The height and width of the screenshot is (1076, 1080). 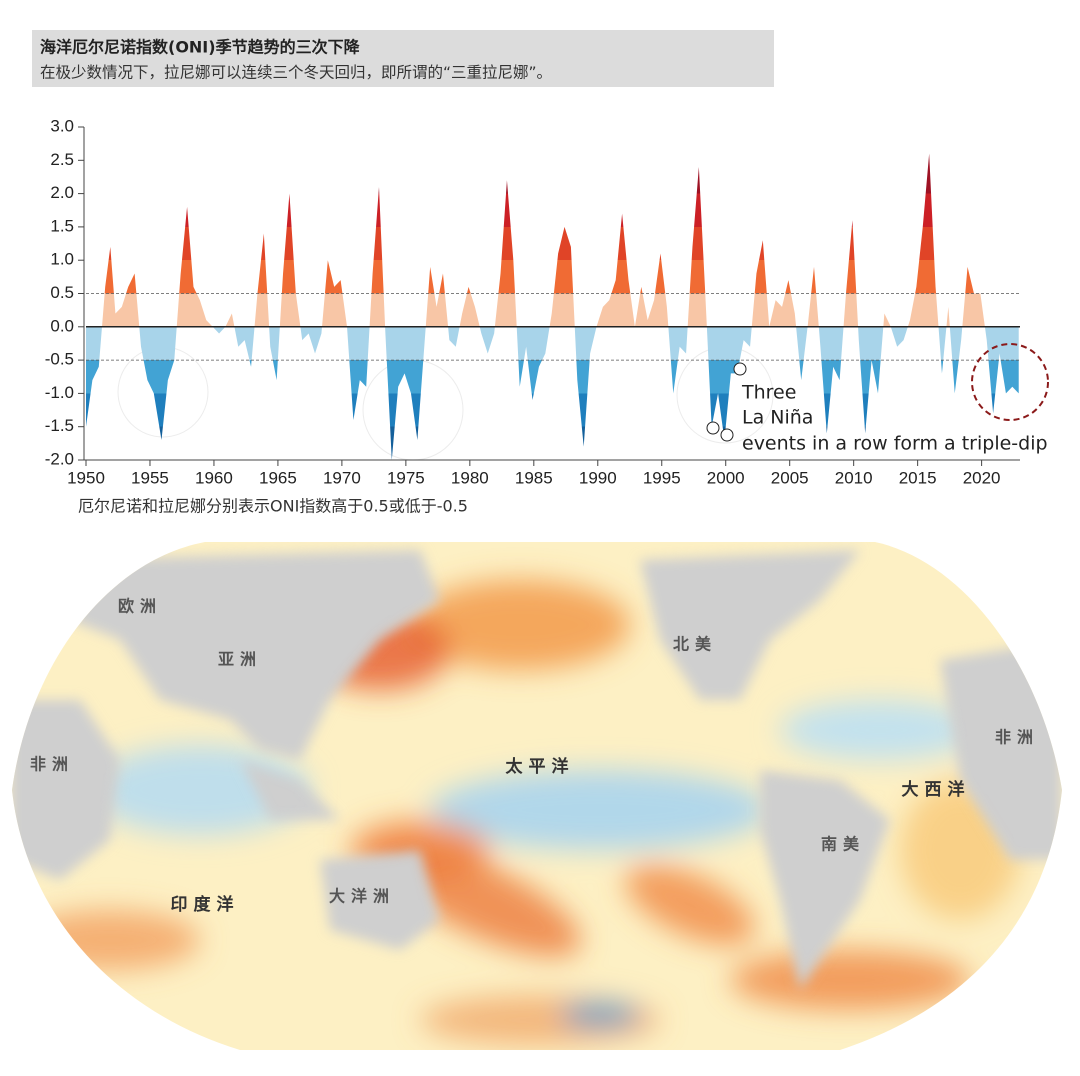 I want to click on y-tick-label: -2.0, so click(x=59, y=458).